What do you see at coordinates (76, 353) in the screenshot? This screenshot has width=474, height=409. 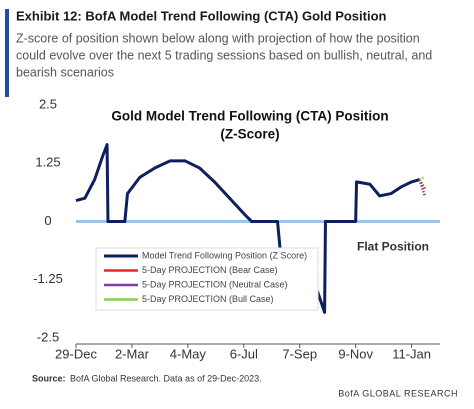 I see `x-tick-label: 29-Dec` at bounding box center [76, 353].